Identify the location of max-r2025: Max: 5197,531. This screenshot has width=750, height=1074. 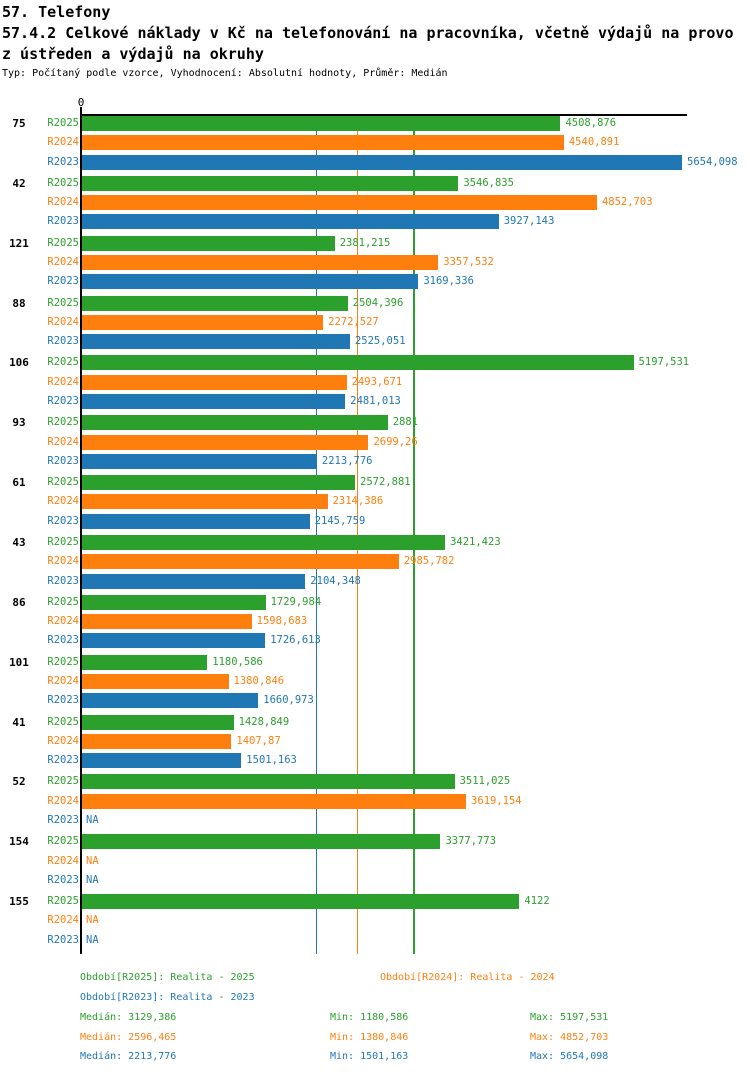
(569, 1017).